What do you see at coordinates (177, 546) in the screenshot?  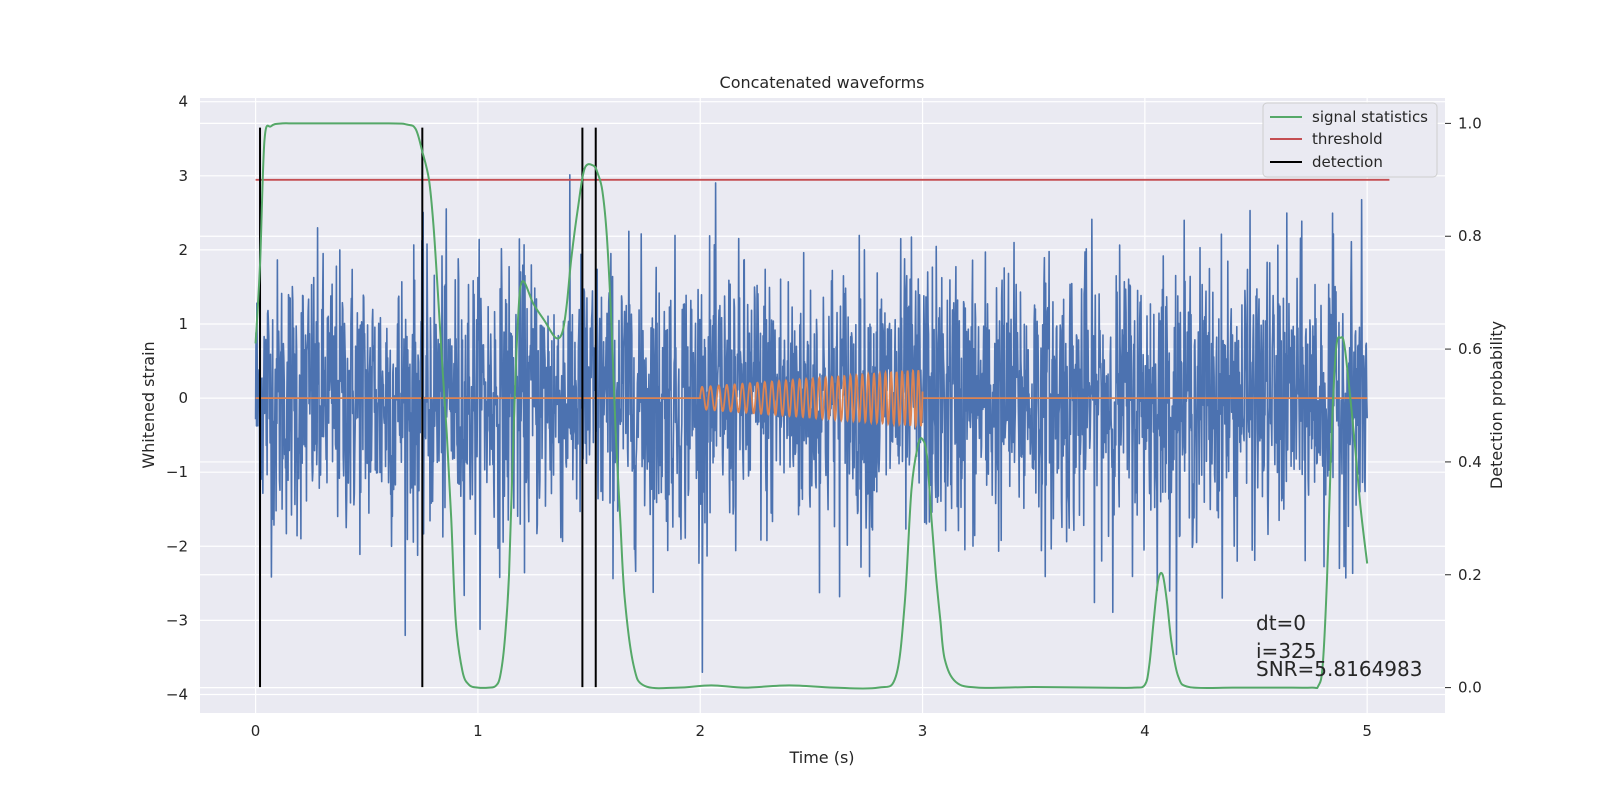 I see `y-tick-label: −2` at bounding box center [177, 546].